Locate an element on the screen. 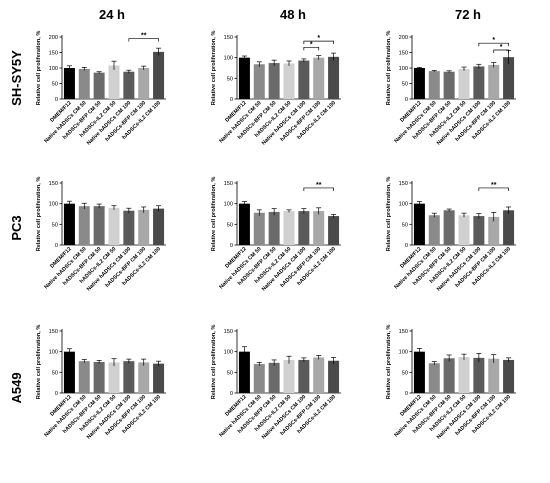 This screenshot has width=550, height=483. row-title-a549: A549 is located at coordinates (16, 387).